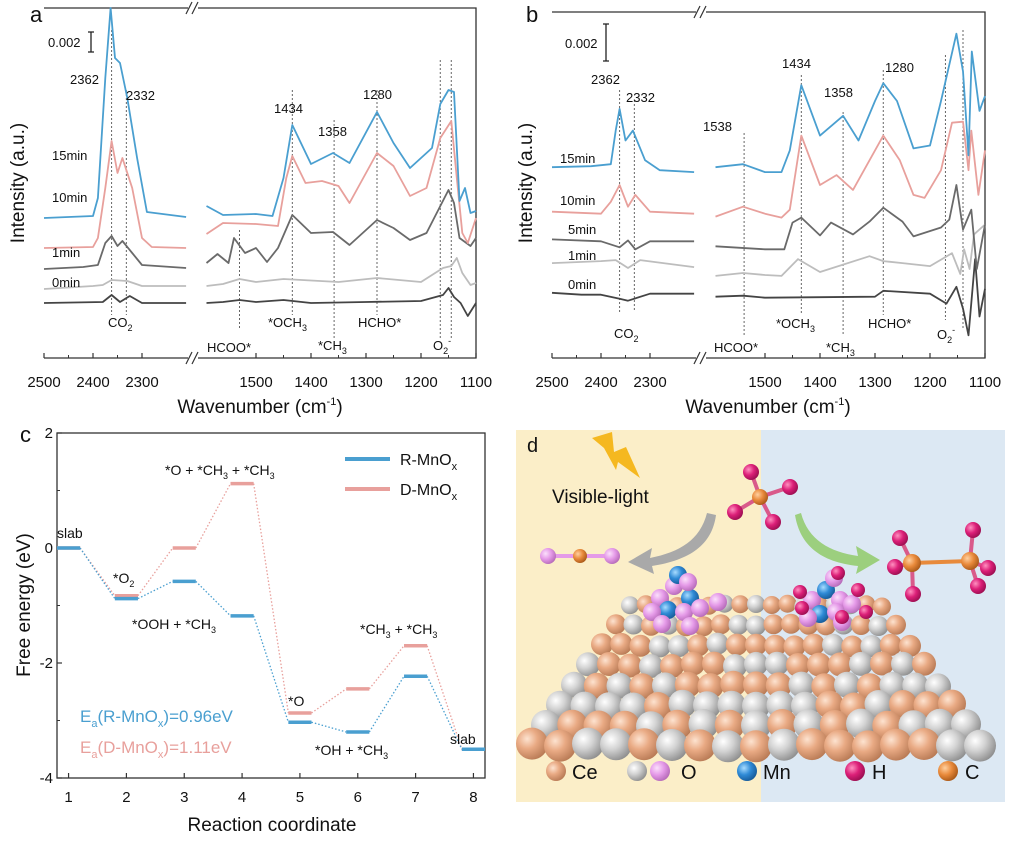 The height and width of the screenshot is (845, 1017). What do you see at coordinates (66, 252) in the screenshot?
I see `trace-label-1min: 1min` at bounding box center [66, 252].